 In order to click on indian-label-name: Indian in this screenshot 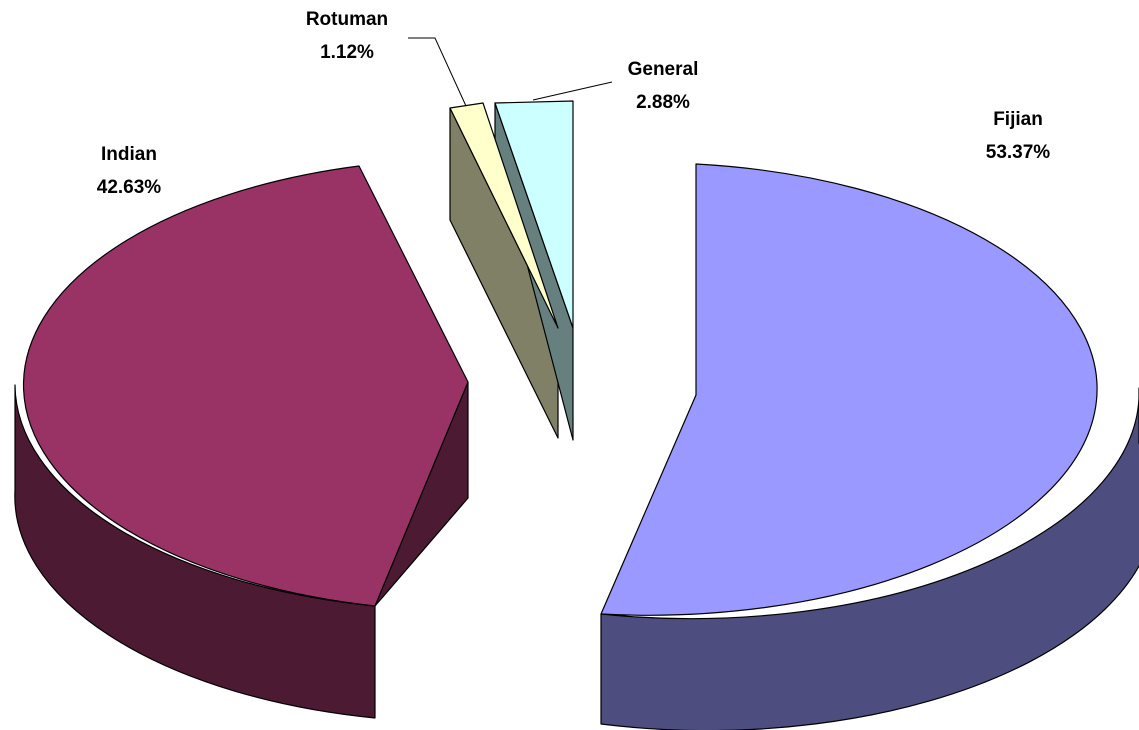, I will do `click(129, 154)`.